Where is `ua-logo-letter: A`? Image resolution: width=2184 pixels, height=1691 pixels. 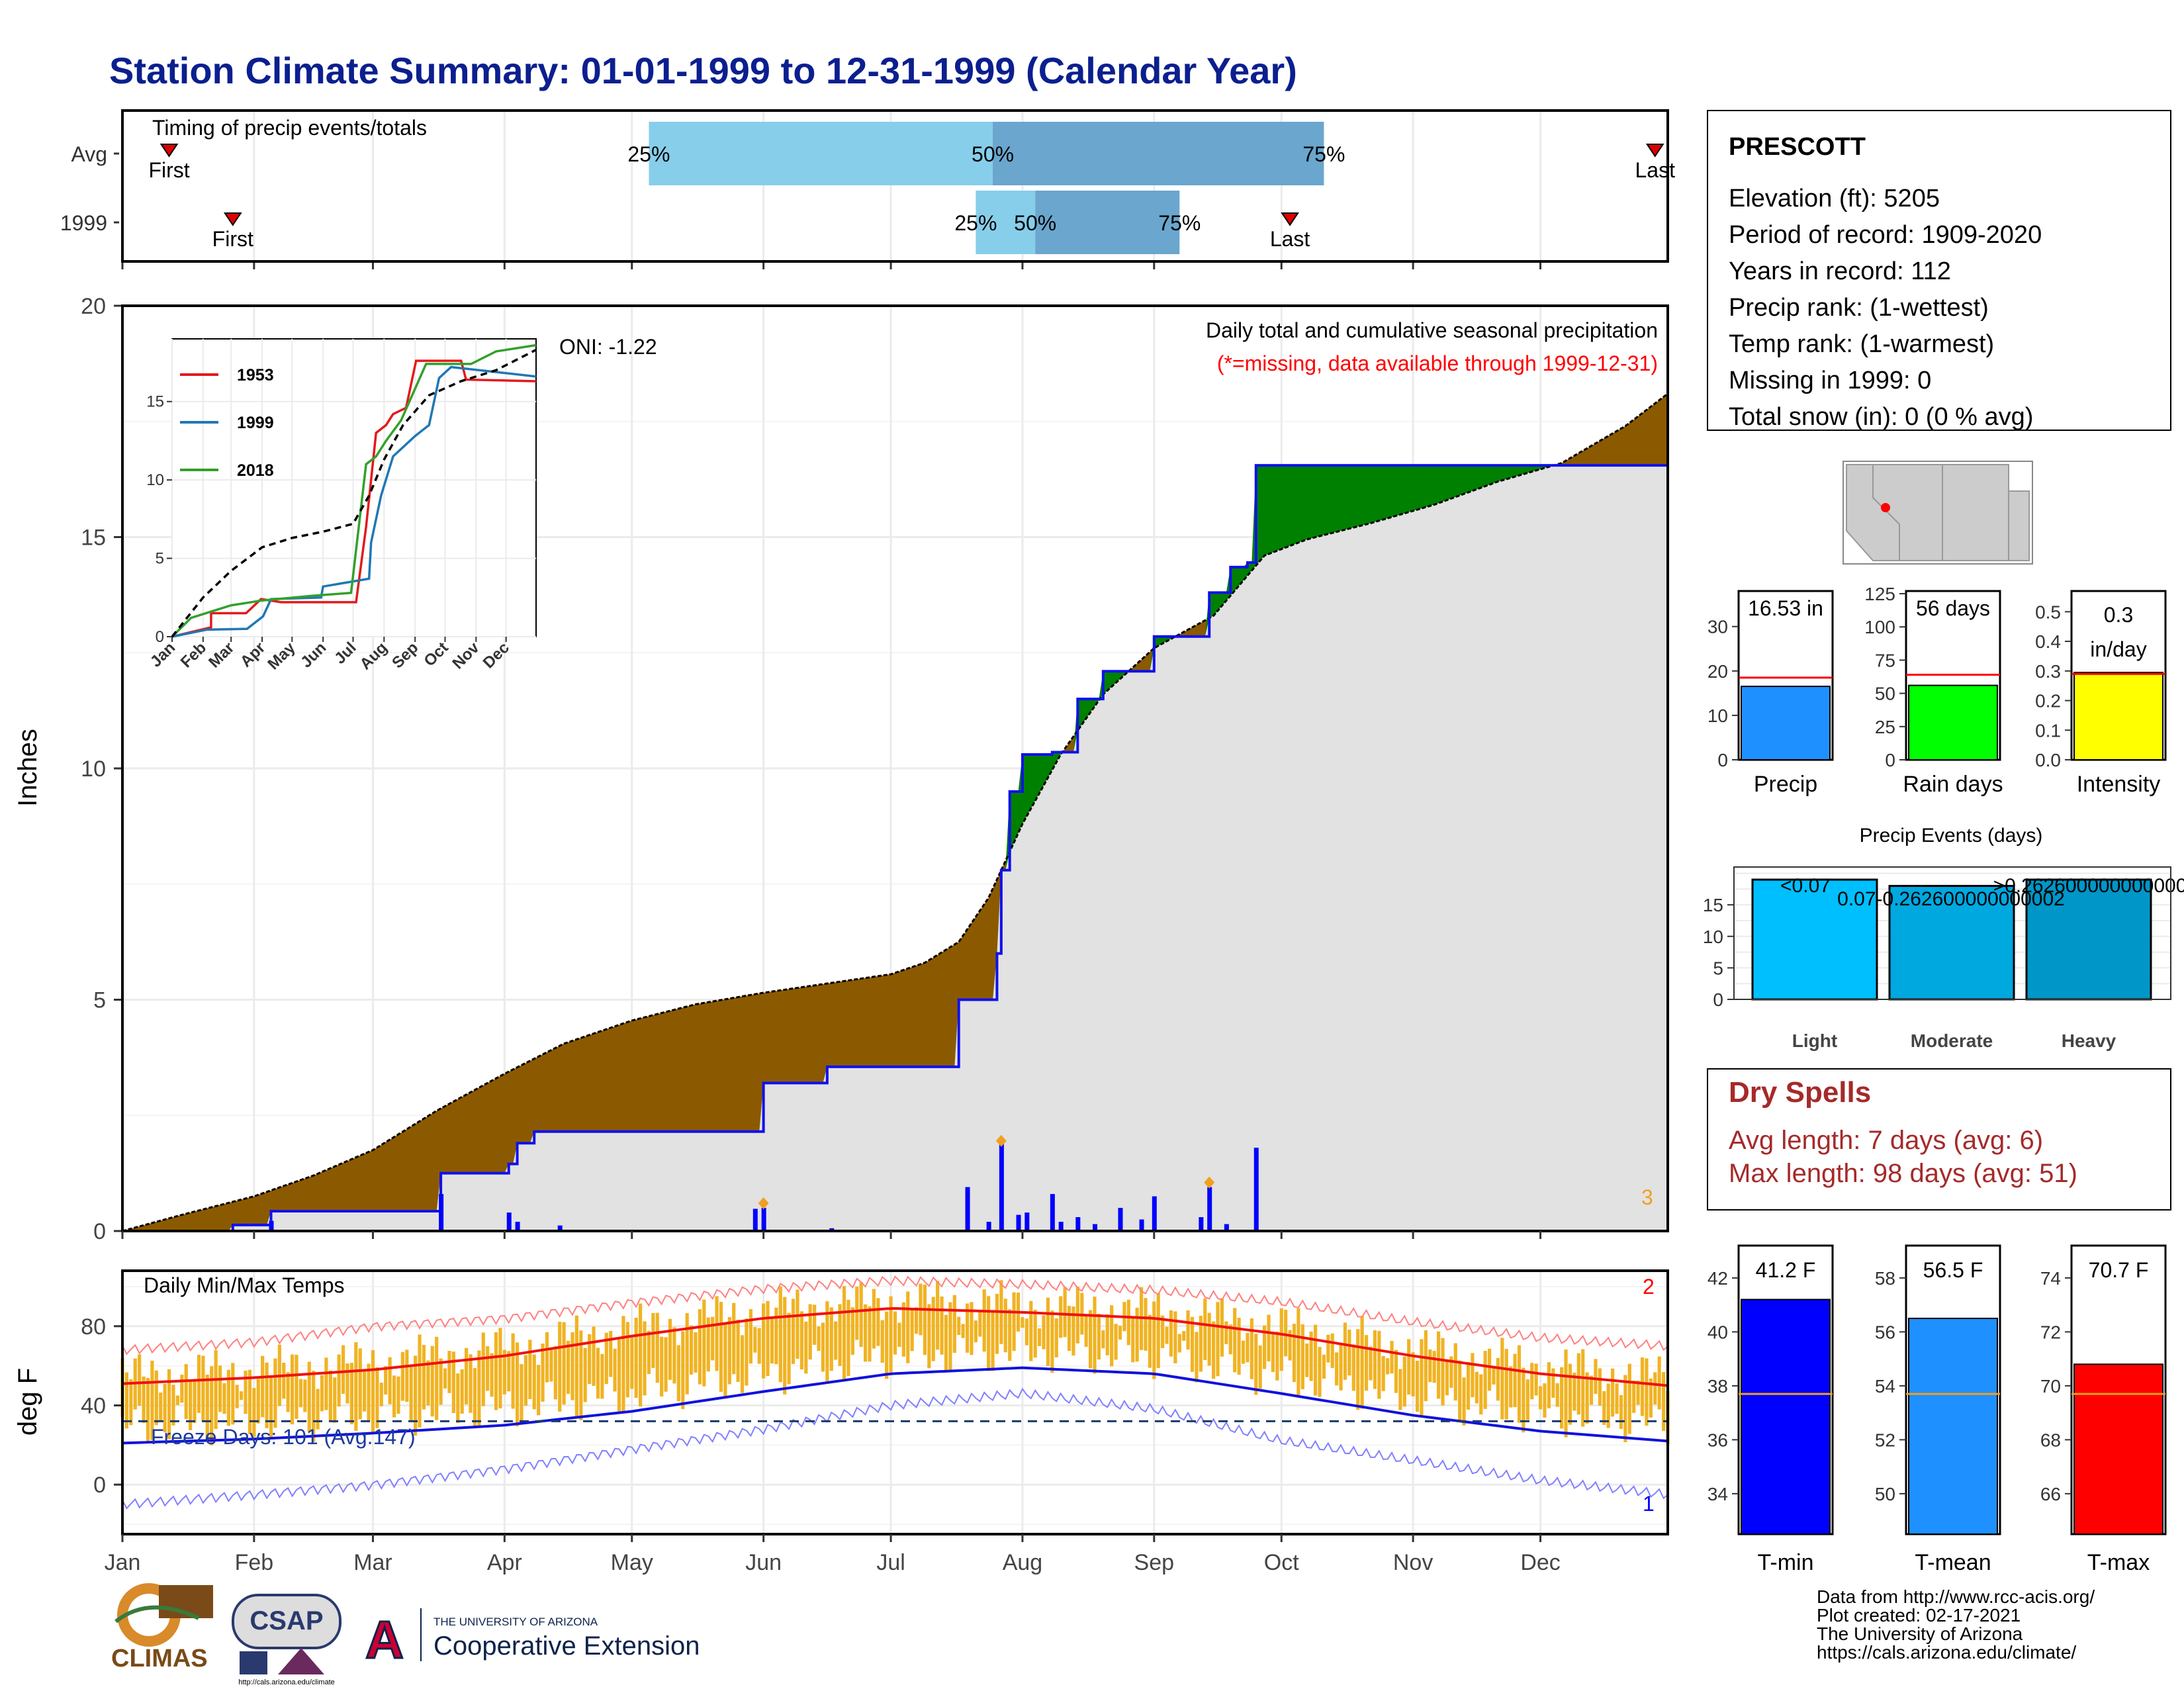
ua-logo-letter: A is located at coordinates (385, 1639).